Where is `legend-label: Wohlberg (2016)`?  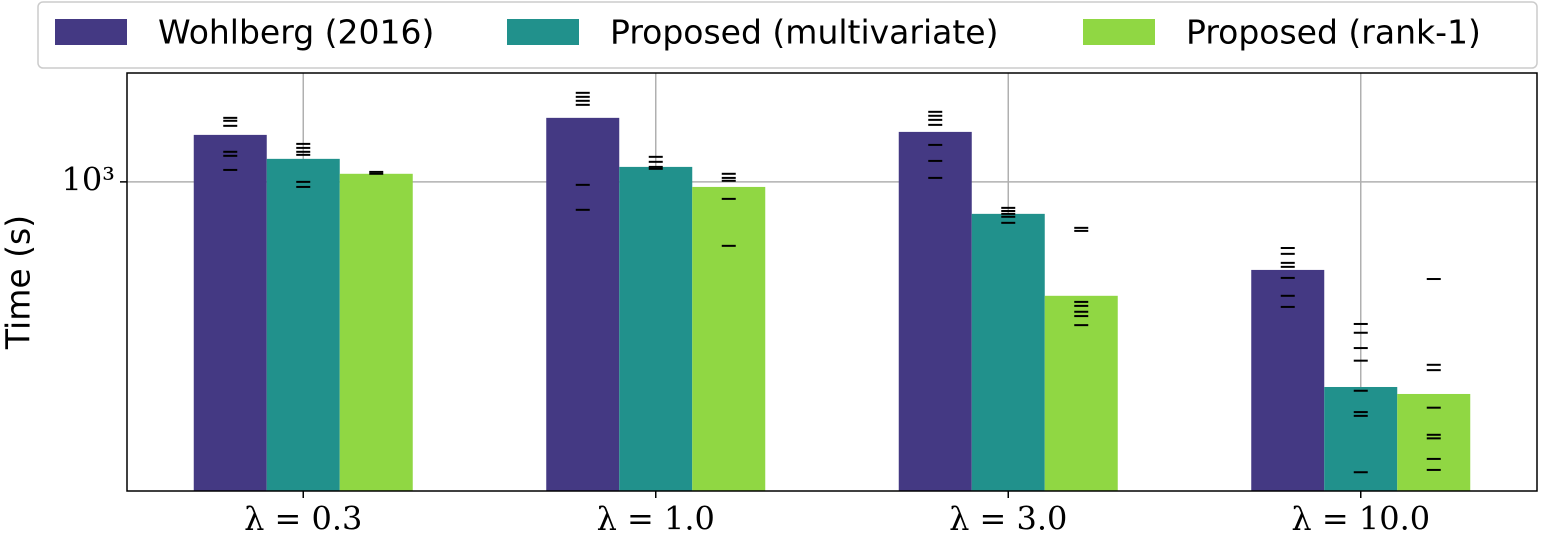 legend-label: Wohlberg (2016) is located at coordinates (296, 32).